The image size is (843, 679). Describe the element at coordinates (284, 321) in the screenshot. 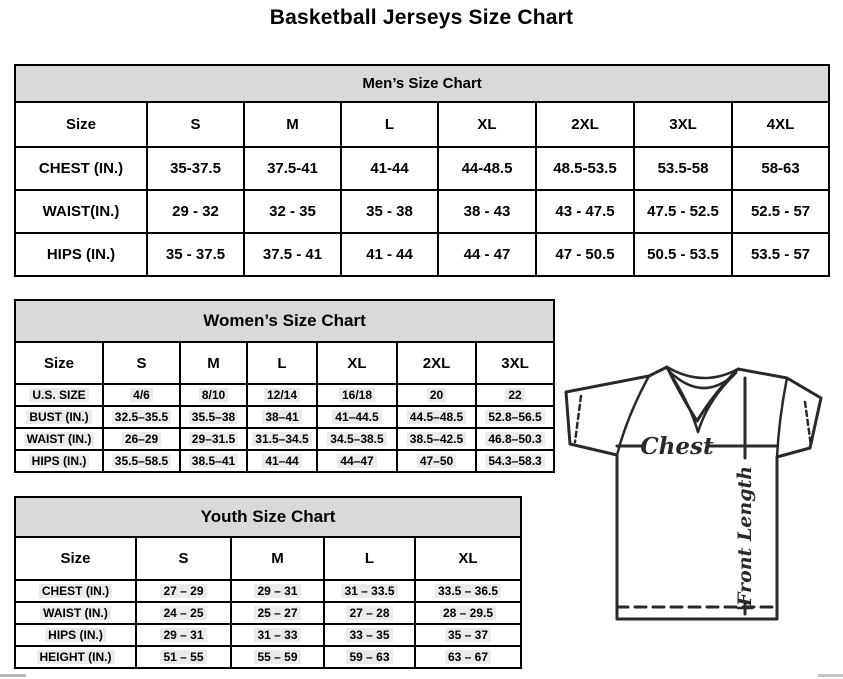

I see `womens-chart-title: Women’s Size Chart` at that location.